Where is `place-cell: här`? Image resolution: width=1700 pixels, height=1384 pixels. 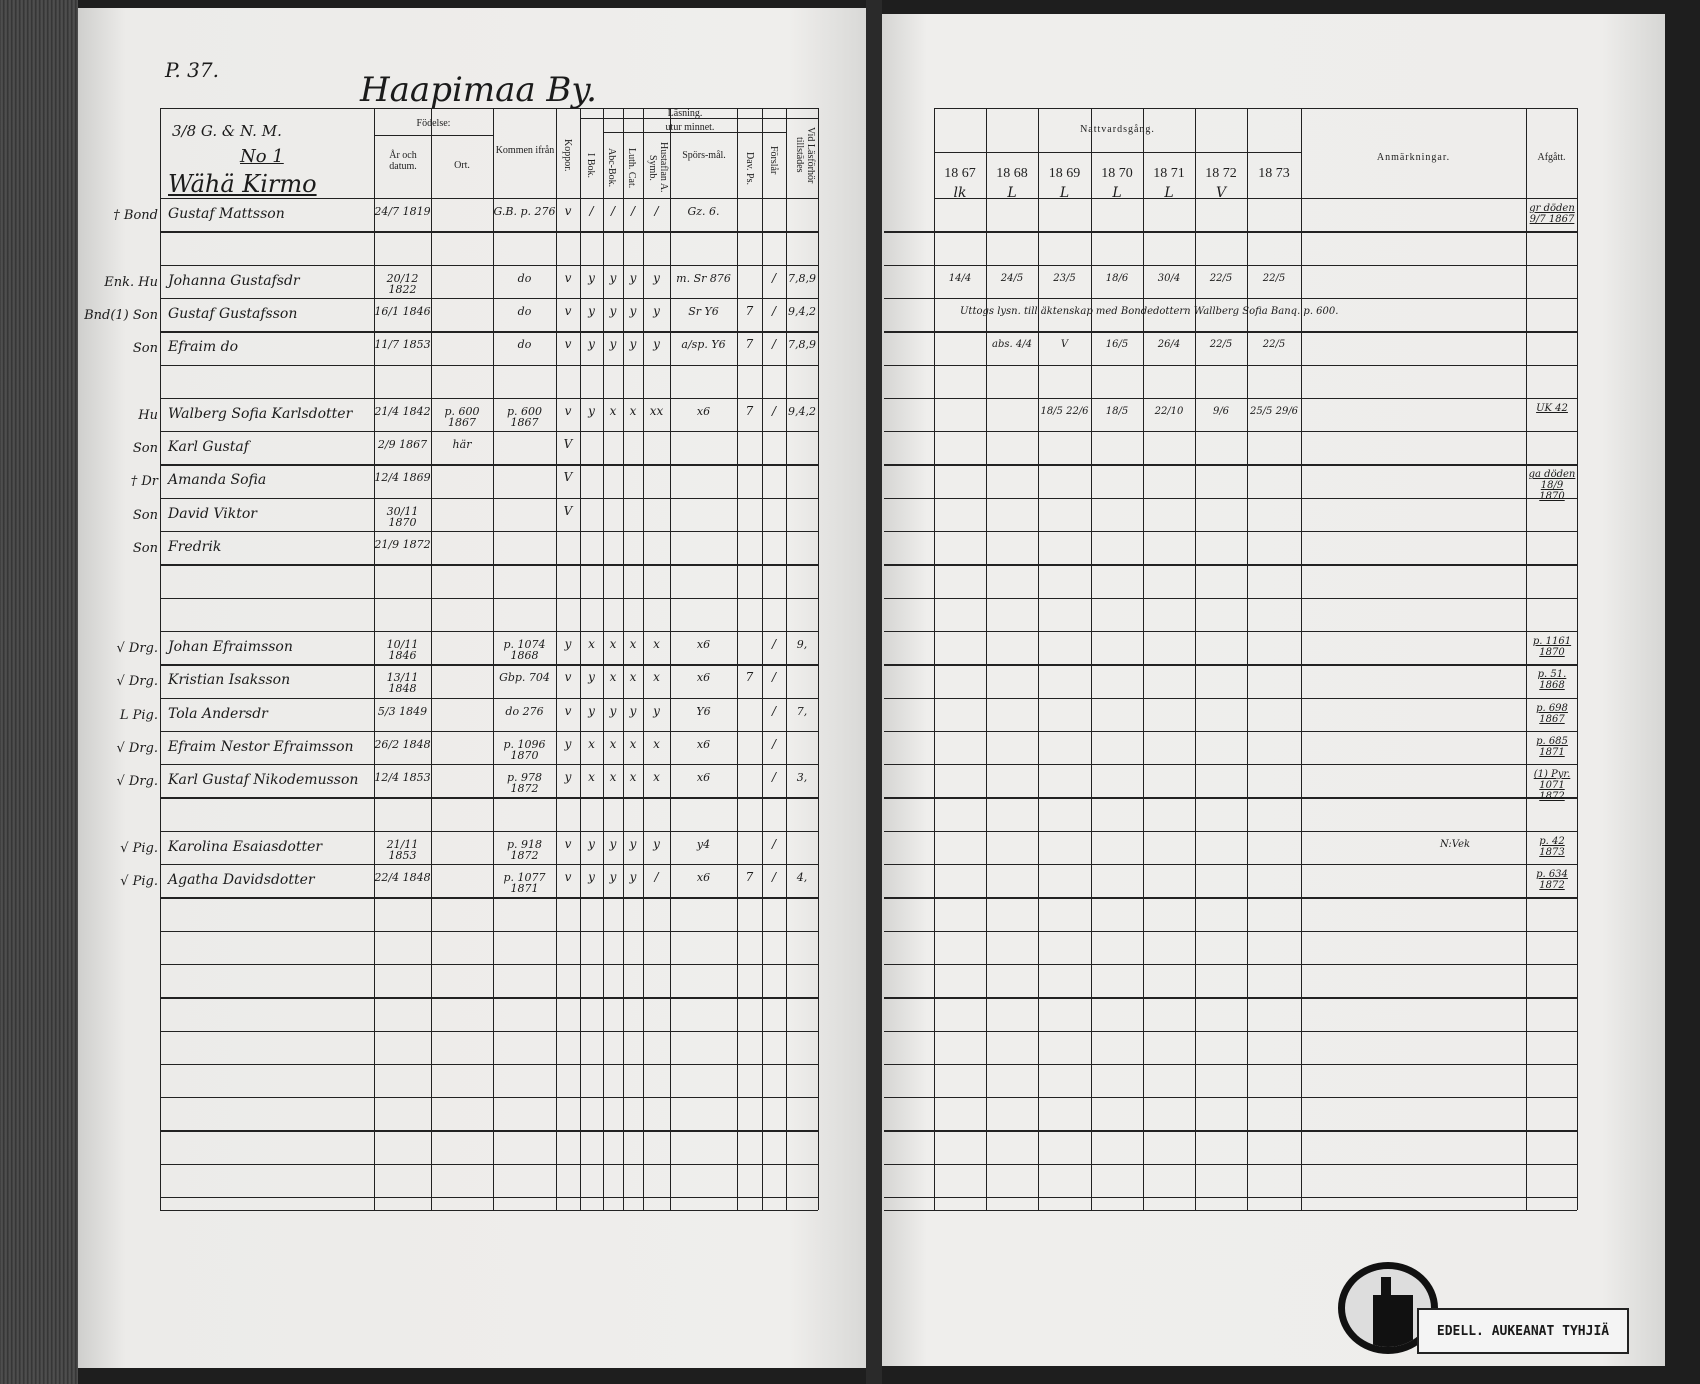
place-cell: här is located at coordinates (462, 445).